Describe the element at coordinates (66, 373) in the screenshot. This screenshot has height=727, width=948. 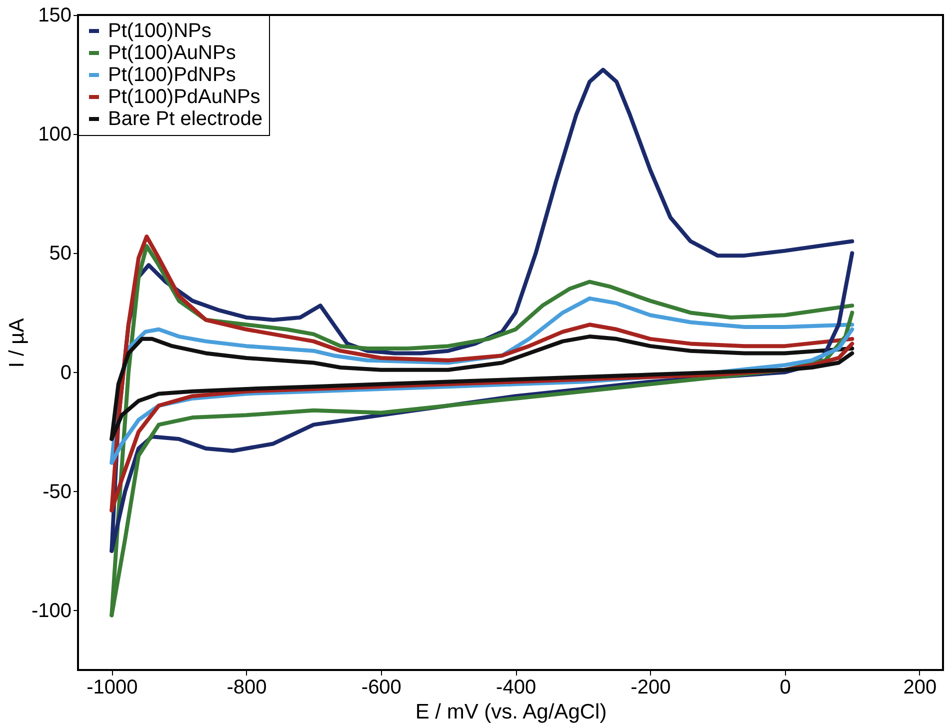
I see `y-tick-label: 0` at that location.